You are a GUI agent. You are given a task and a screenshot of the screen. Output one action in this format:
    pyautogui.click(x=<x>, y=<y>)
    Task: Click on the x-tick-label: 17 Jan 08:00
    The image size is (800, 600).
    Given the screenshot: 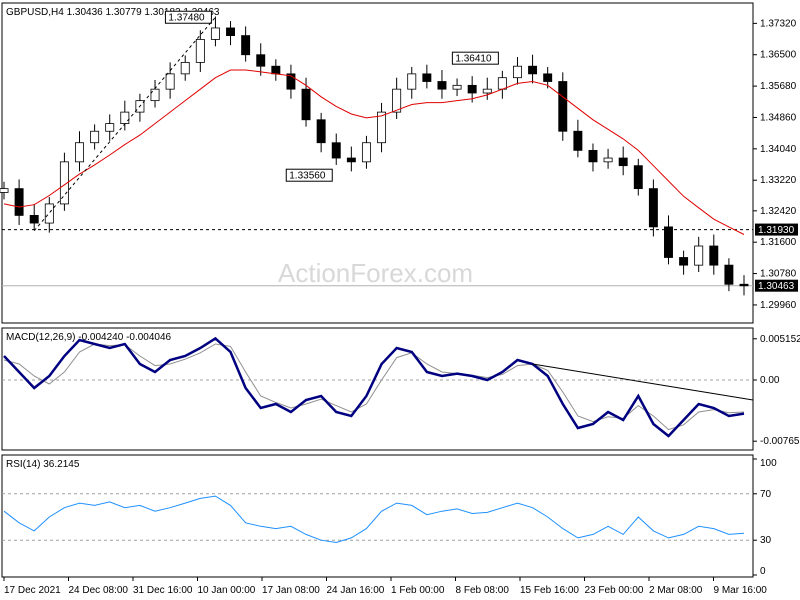 What is the action you would take?
    pyautogui.click(x=291, y=590)
    